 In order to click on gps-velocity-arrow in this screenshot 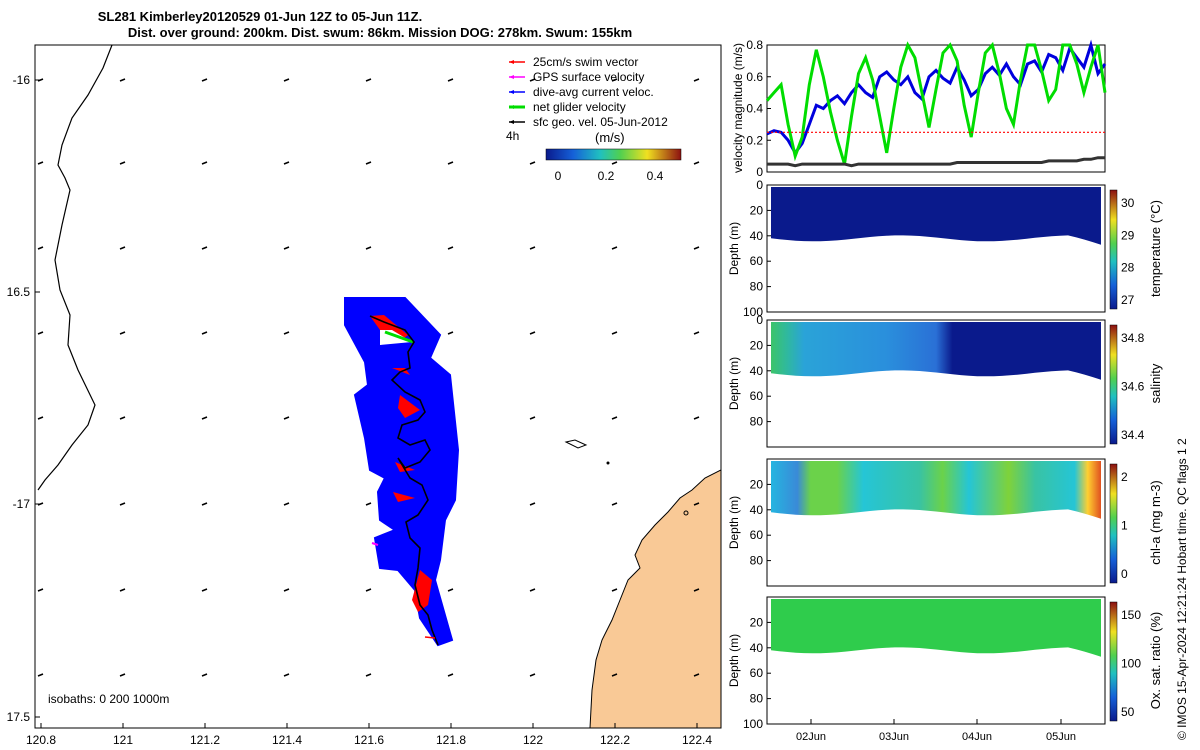, I will do `click(375, 544)`.